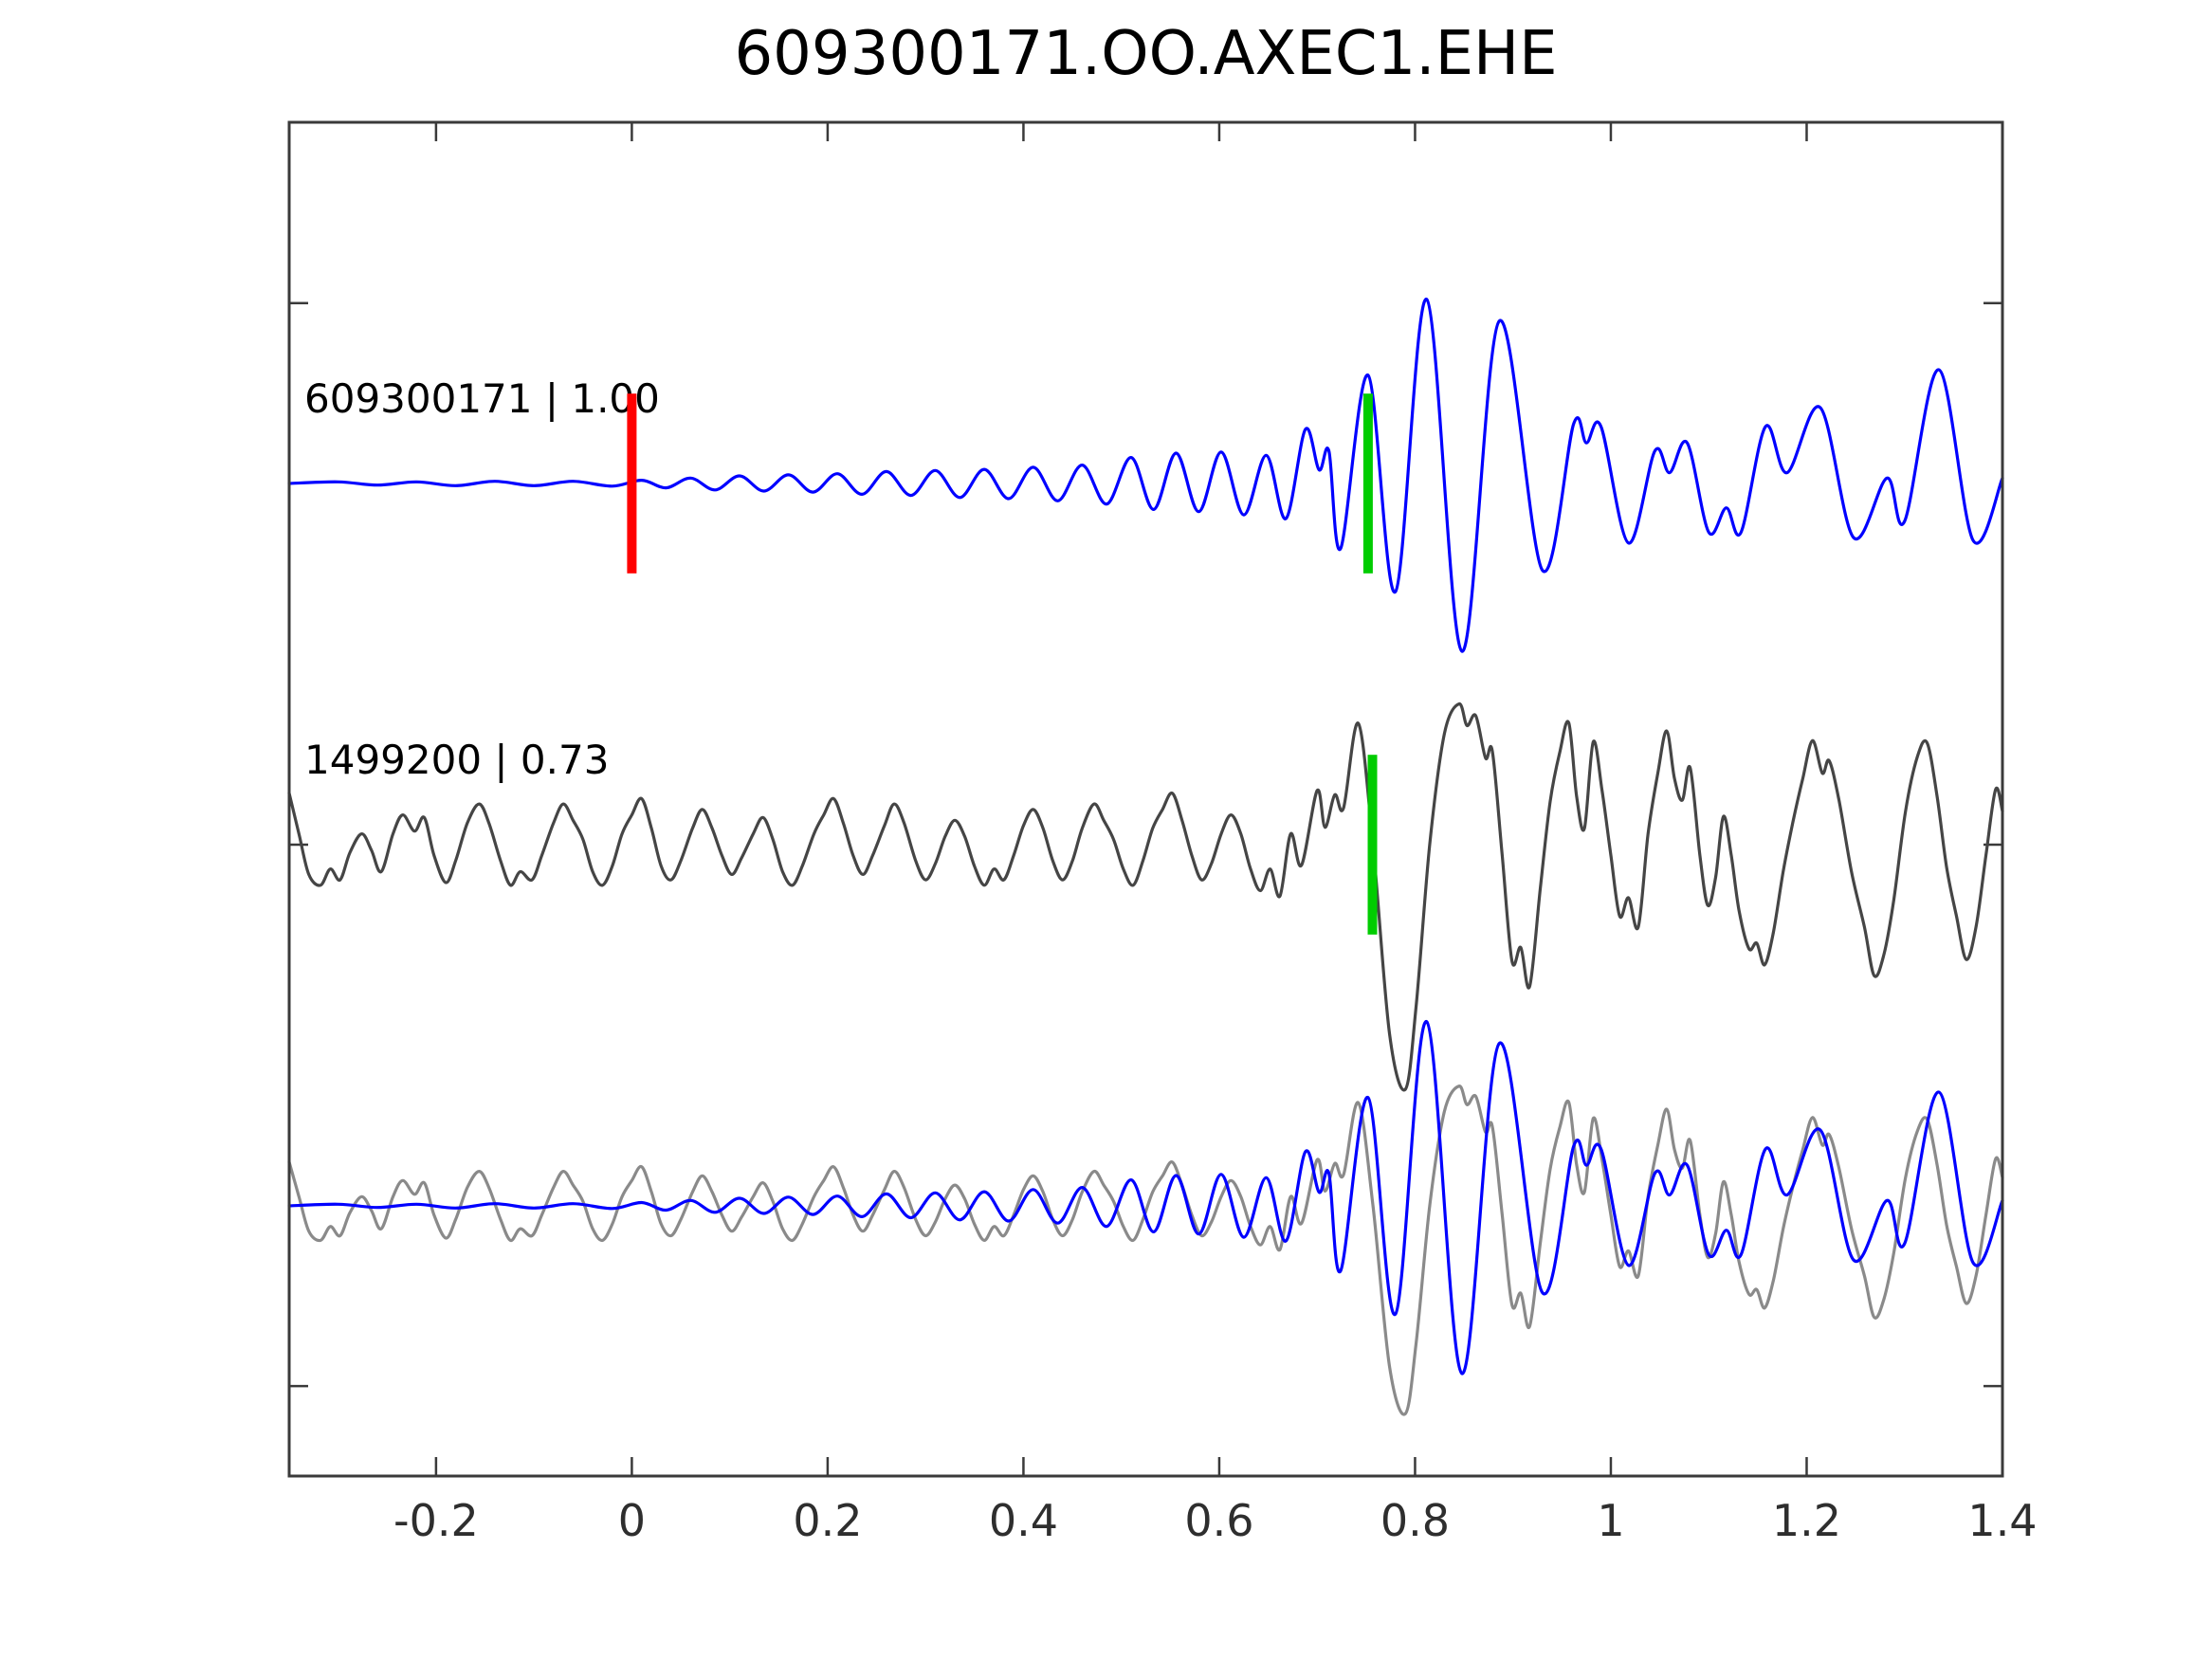 Image resolution: width=2212 pixels, height=1659 pixels. Describe the element at coordinates (436, 1520) in the screenshot. I see `x-tick-label: -0.2` at that location.